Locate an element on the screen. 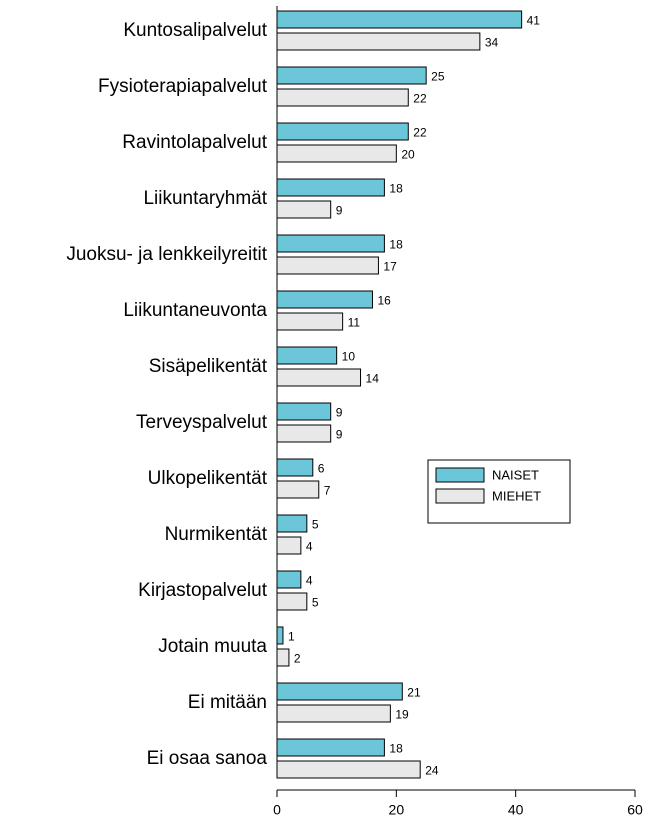 The image size is (649, 818). x-tick-label: 60 is located at coordinates (635, 810).